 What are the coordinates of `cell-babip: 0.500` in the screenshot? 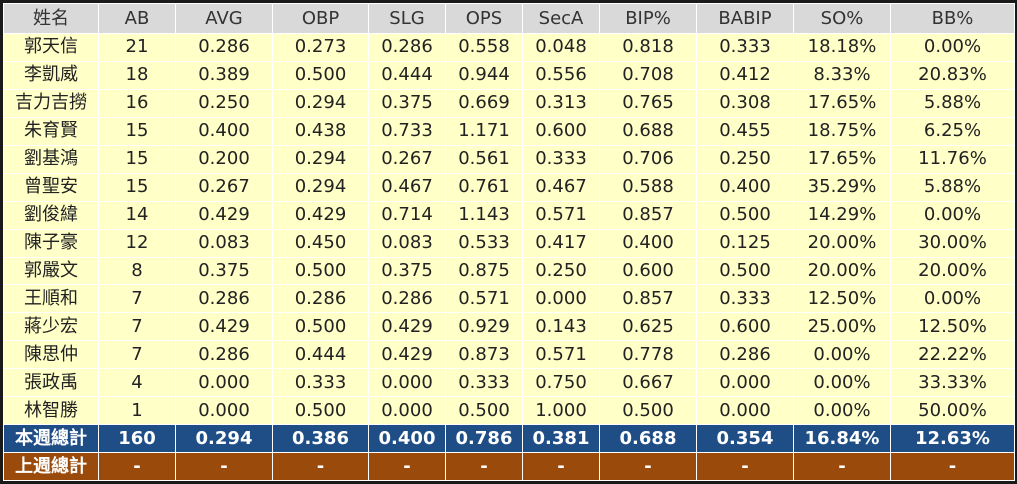 It's located at (745, 271).